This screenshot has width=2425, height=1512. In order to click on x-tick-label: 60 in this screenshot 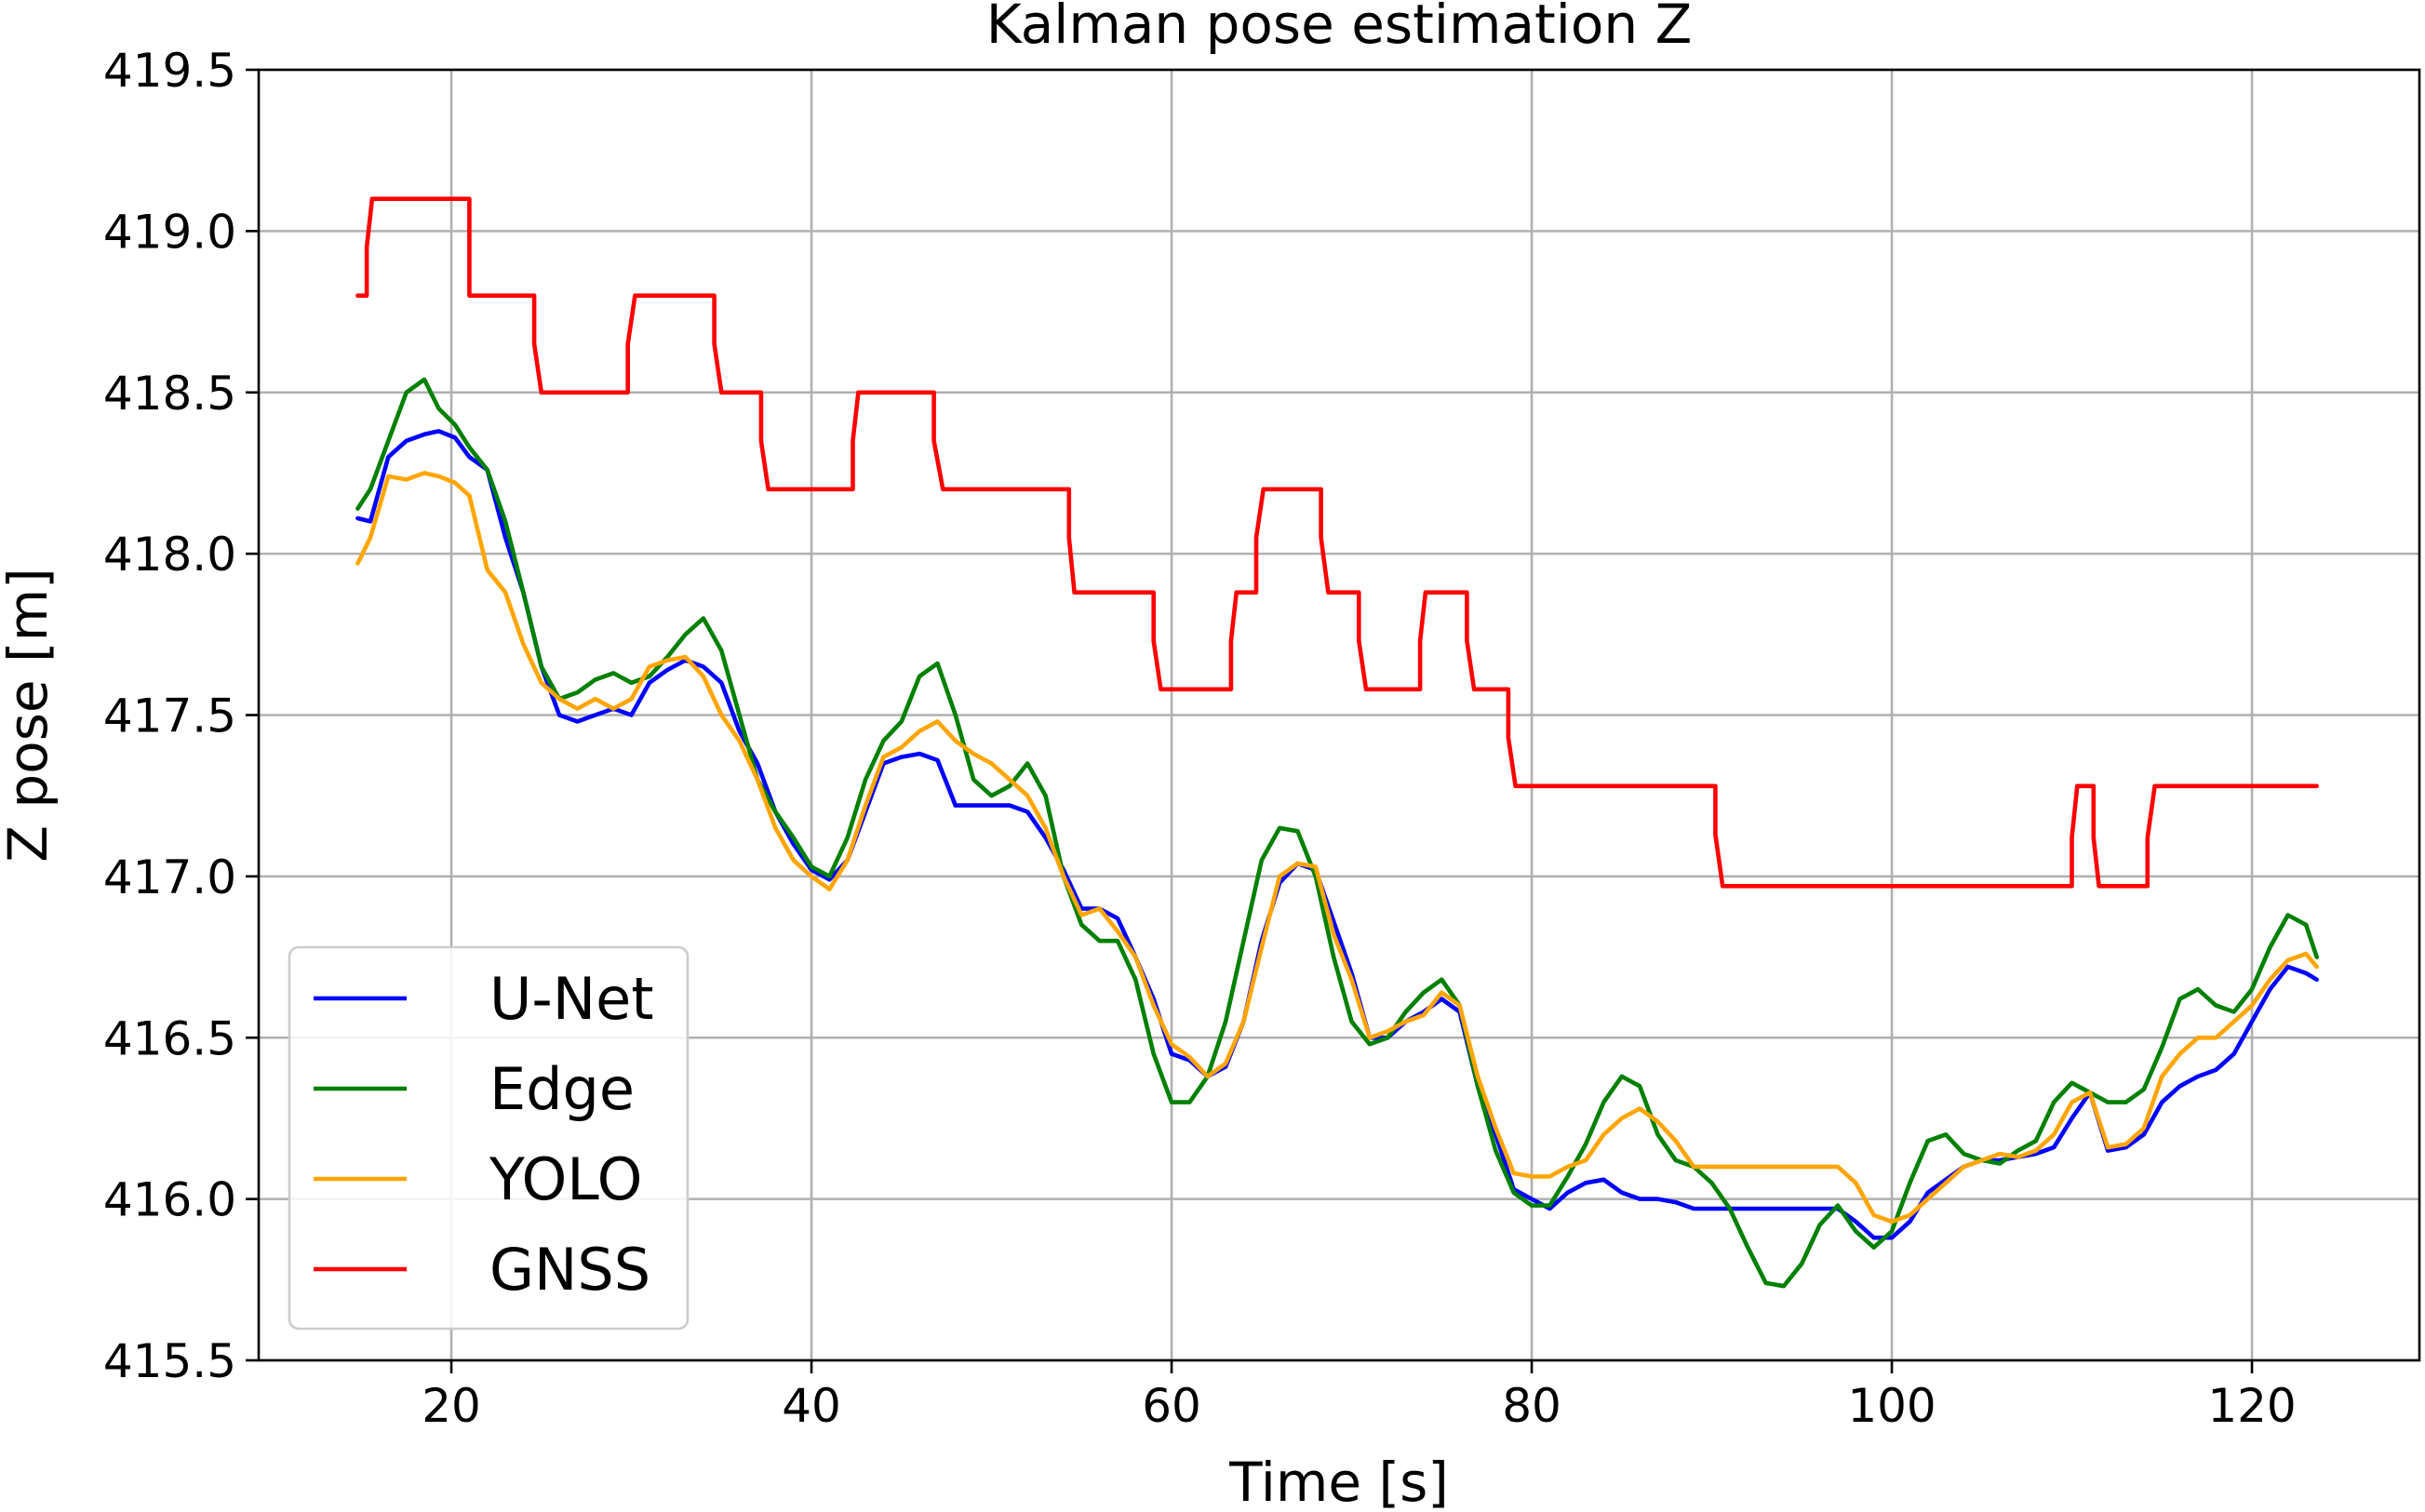, I will do `click(1171, 1406)`.